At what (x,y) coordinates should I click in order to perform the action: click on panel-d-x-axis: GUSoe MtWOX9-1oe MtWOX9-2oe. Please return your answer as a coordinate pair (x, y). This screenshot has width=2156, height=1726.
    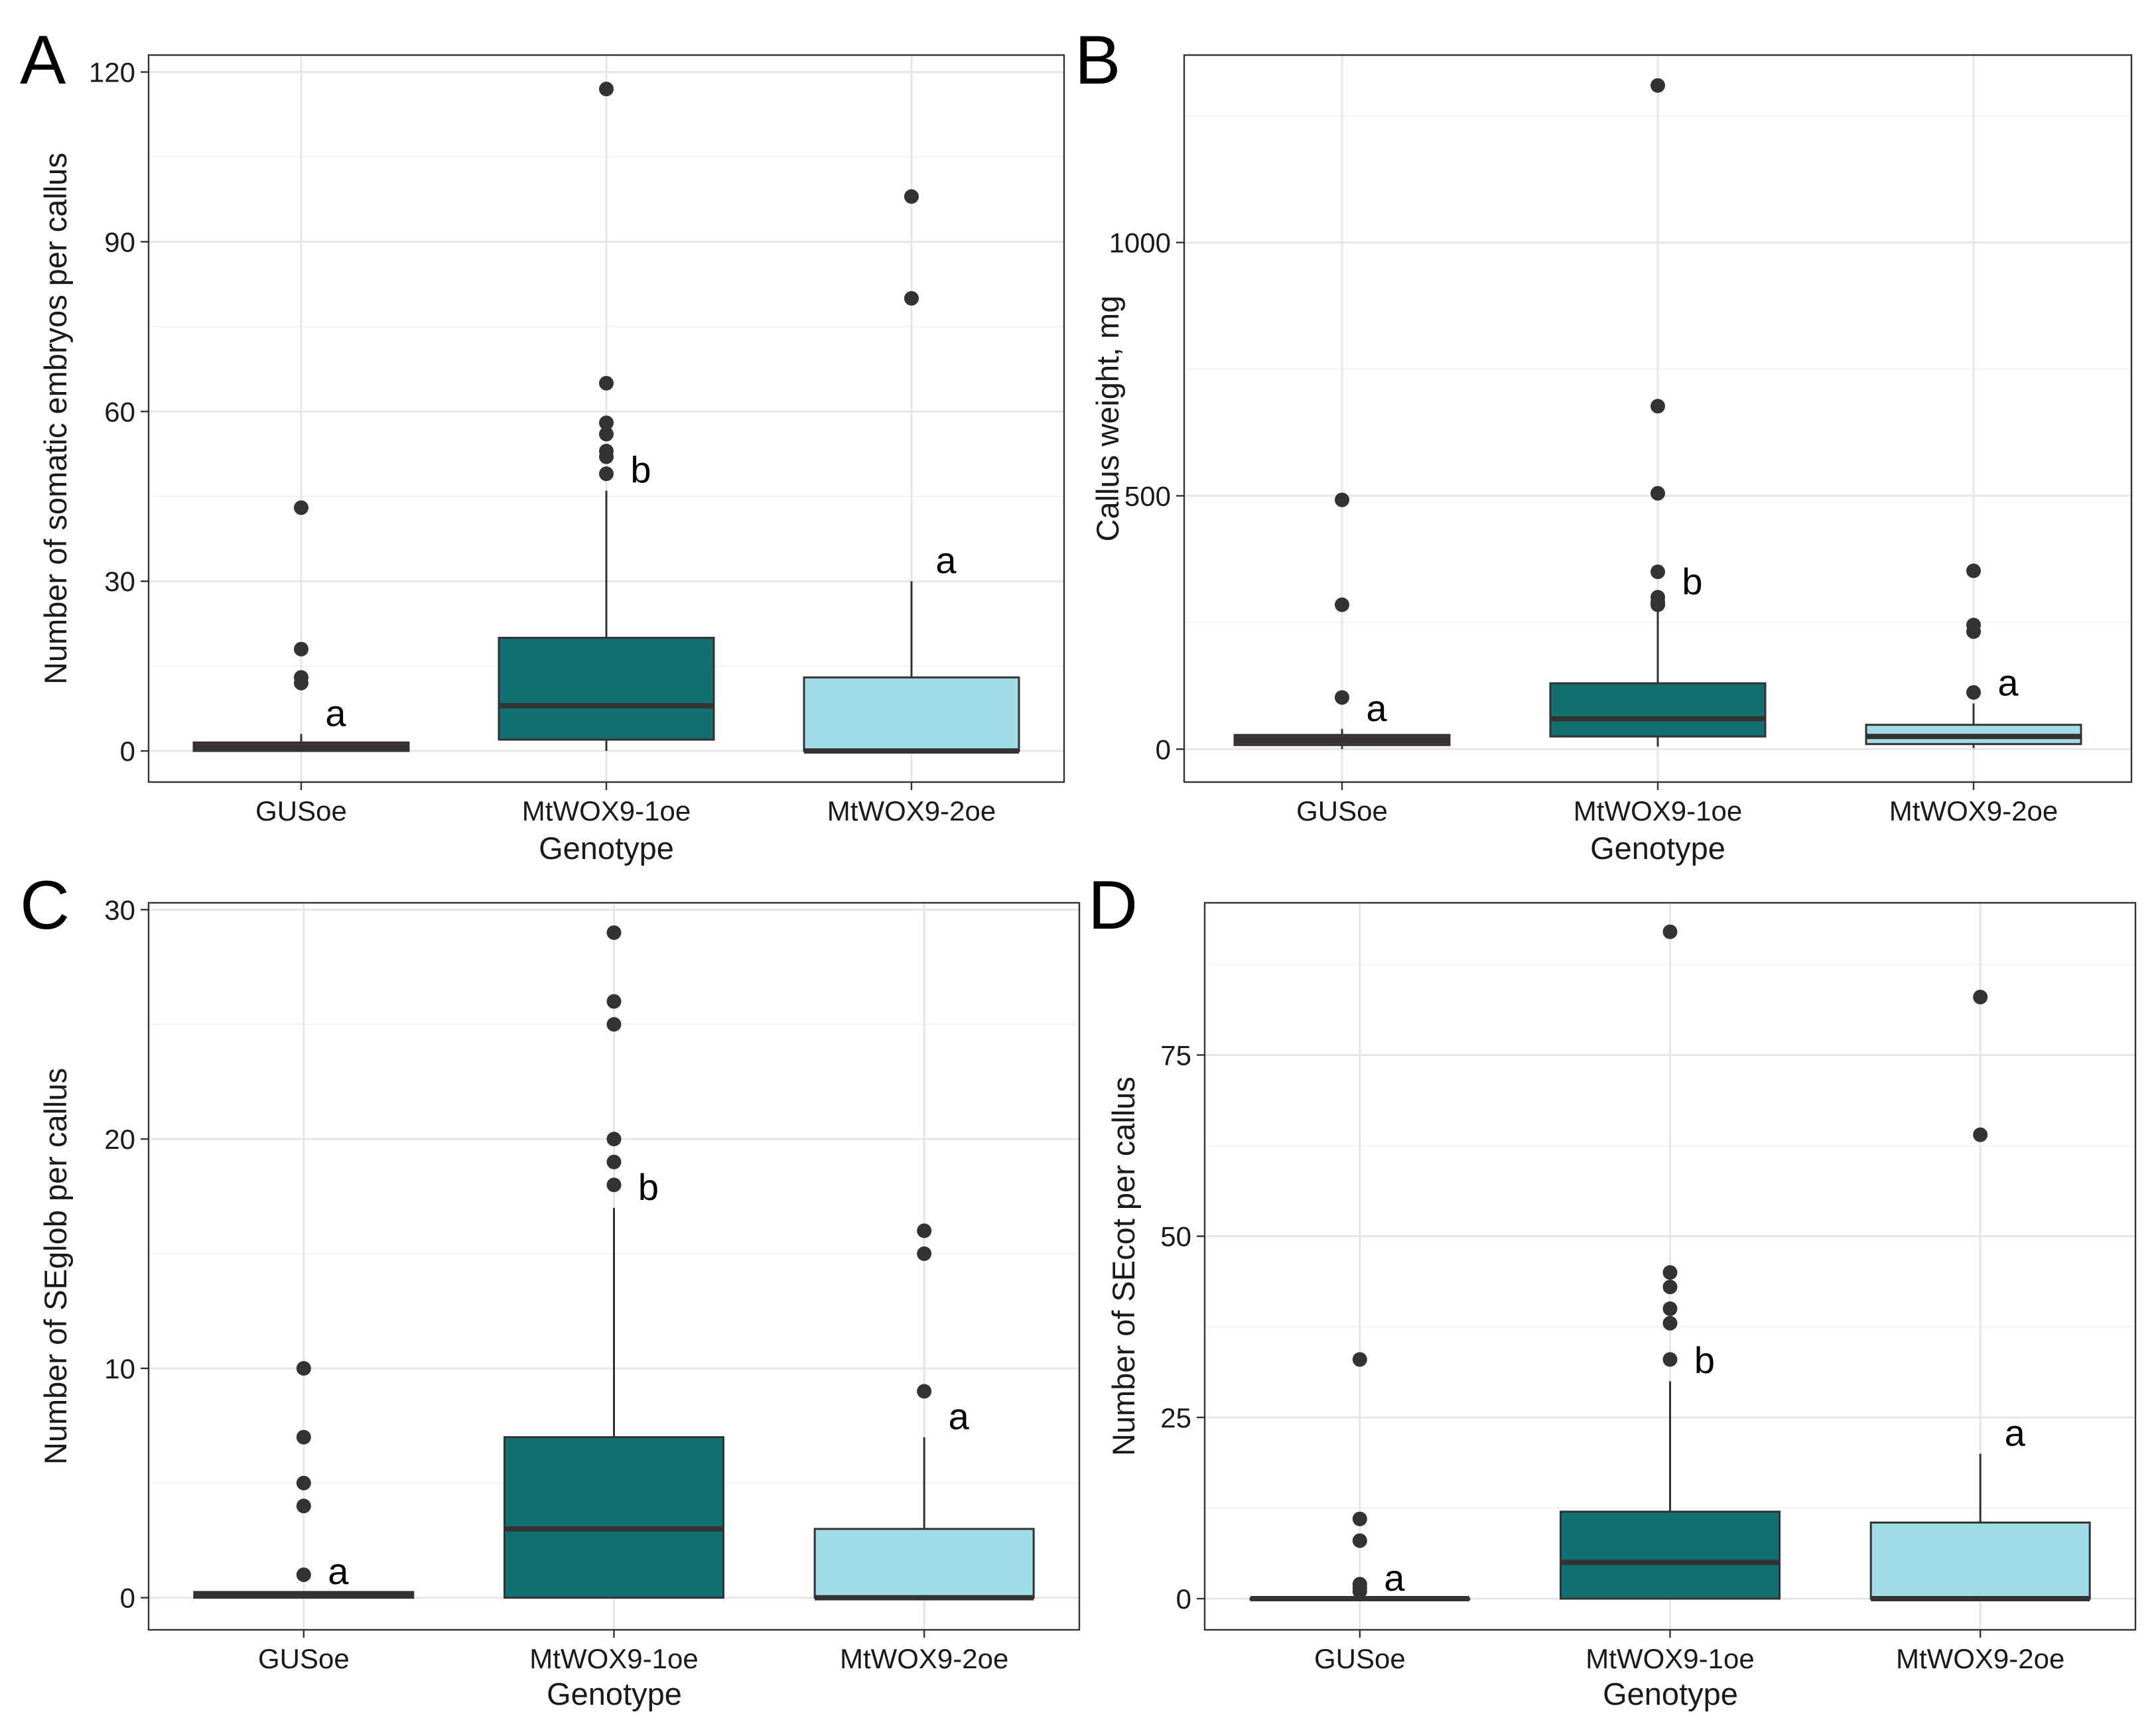
    Looking at the image, I should click on (1689, 1652).